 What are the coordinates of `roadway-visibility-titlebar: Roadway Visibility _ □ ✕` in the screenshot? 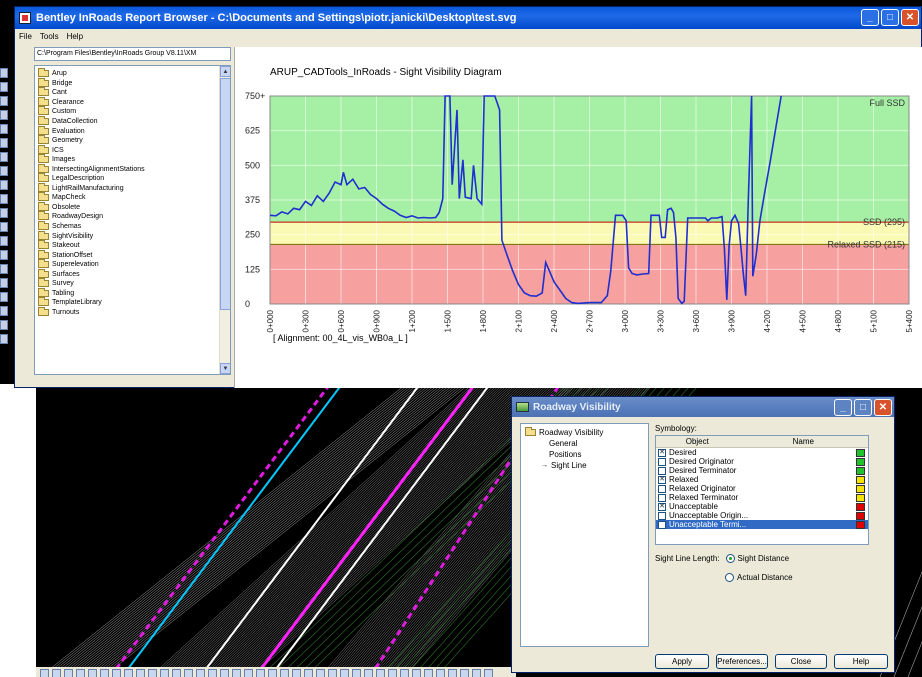 It's located at (703, 407).